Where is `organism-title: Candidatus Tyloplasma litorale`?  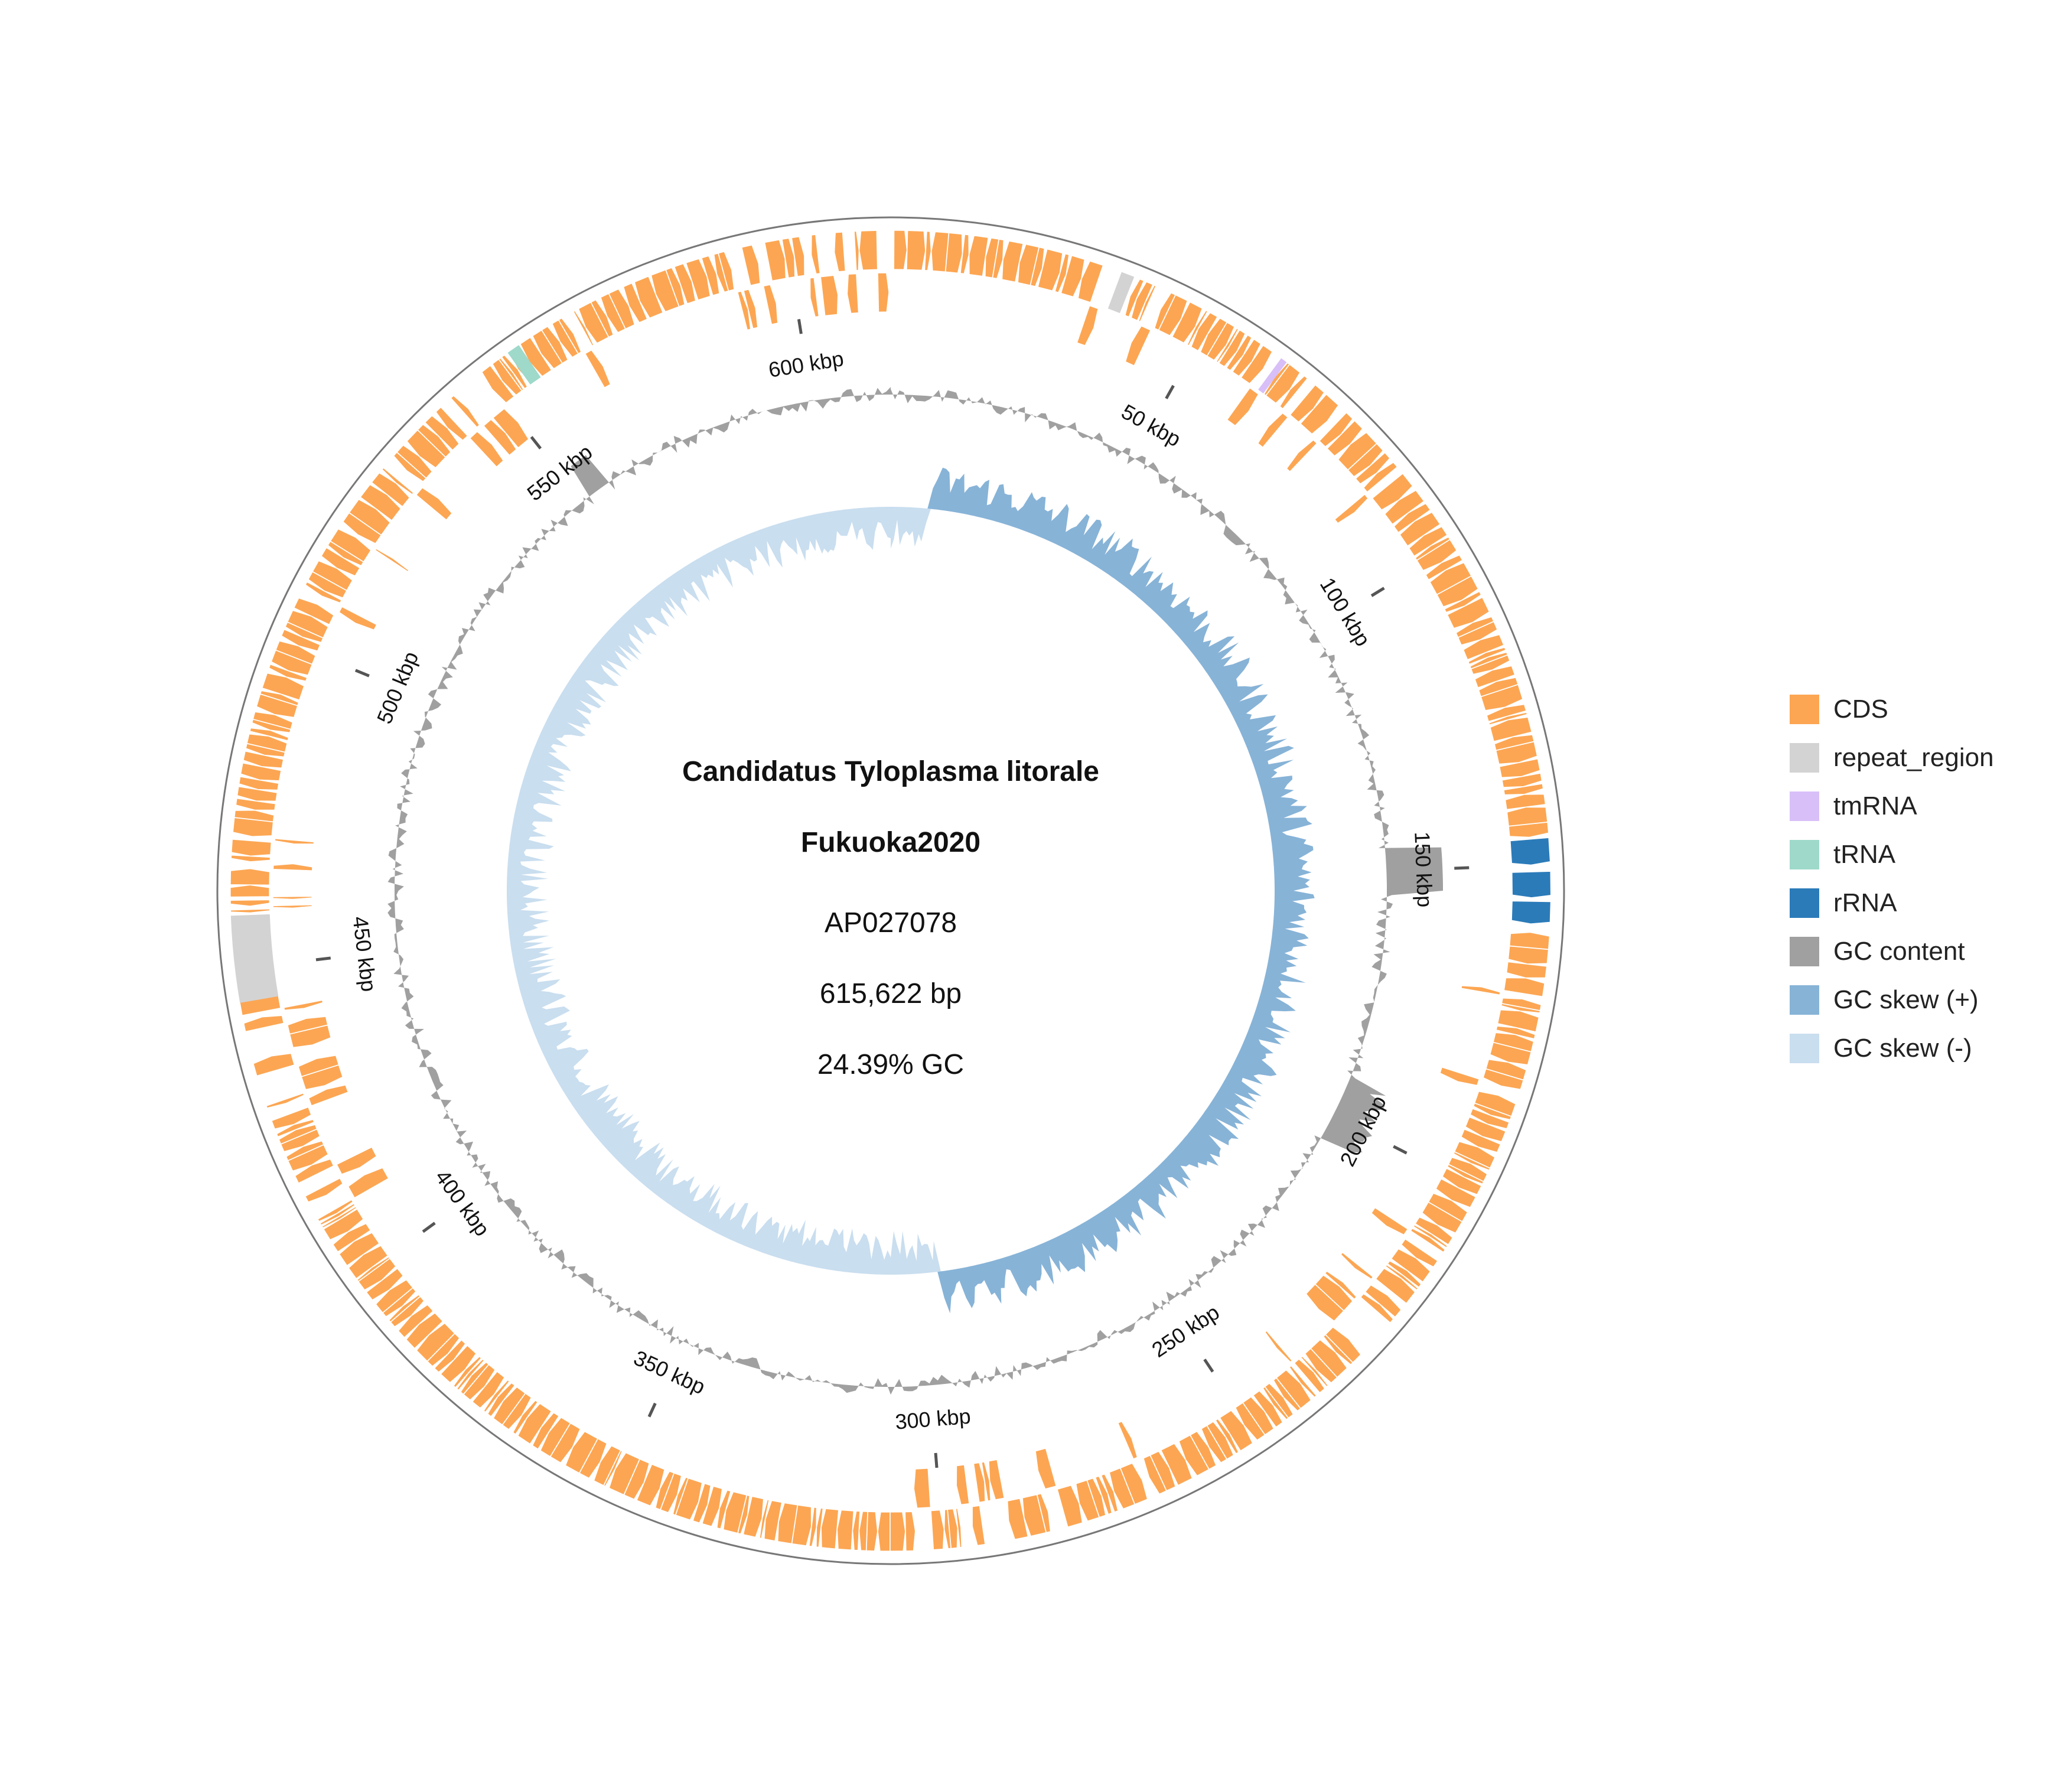 organism-title: Candidatus Tyloplasma litorale is located at coordinates (890, 771).